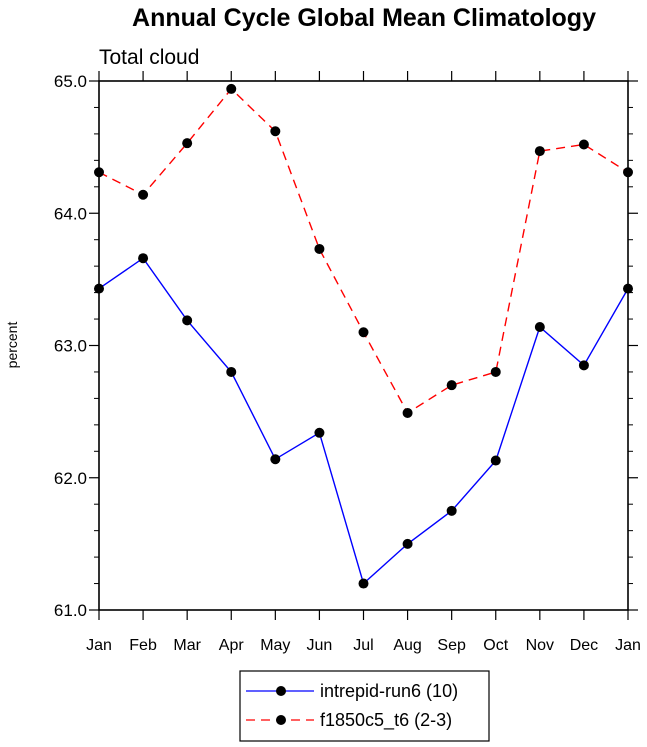  I want to click on y-tick-label: 63.0, so click(70, 346).